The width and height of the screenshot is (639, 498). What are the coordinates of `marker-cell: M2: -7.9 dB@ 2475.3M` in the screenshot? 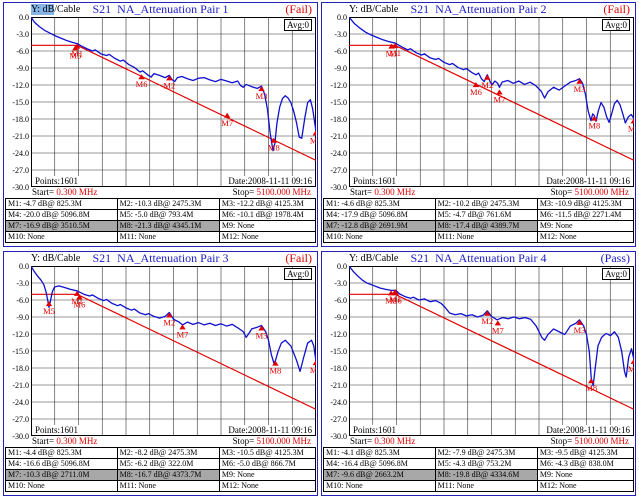 It's located at (486, 453).